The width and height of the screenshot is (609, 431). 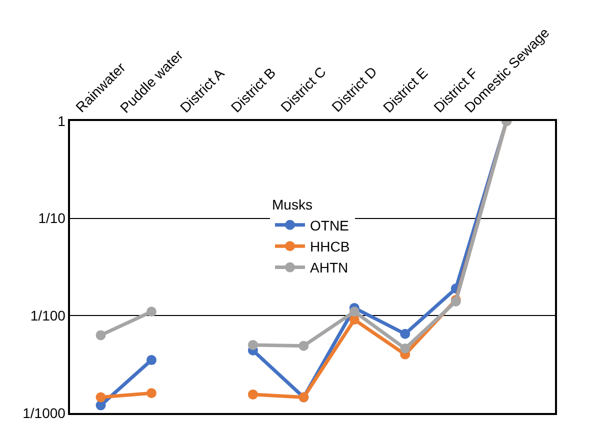 I want to click on y-tick-label: 1/10, so click(x=52, y=218).